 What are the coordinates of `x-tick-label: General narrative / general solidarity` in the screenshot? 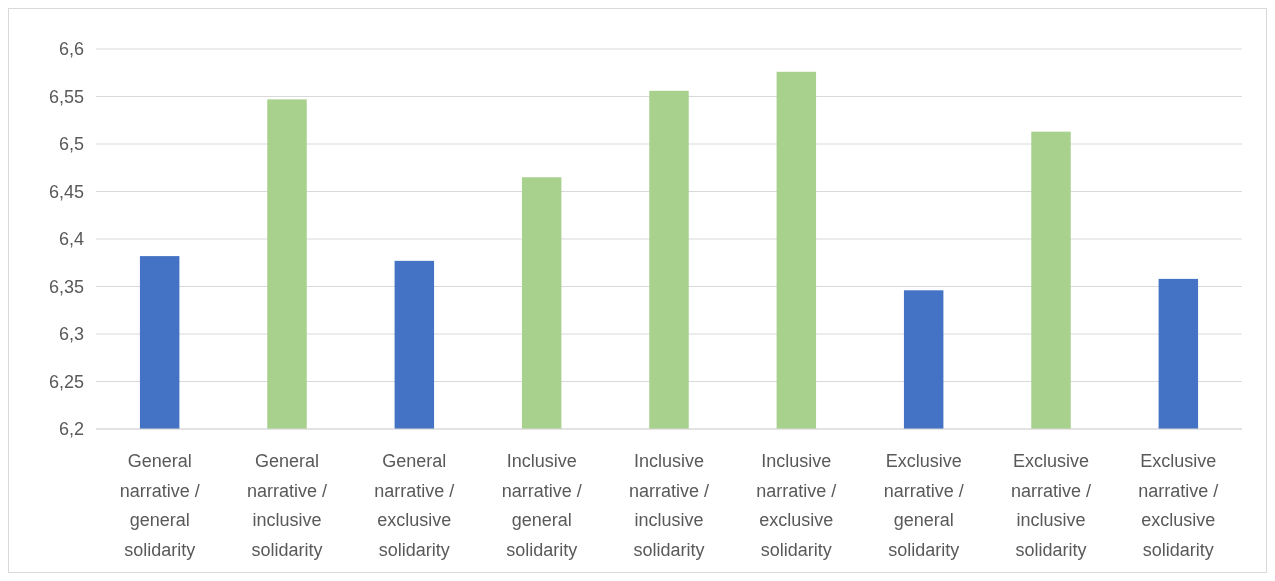 It's located at (159, 505).